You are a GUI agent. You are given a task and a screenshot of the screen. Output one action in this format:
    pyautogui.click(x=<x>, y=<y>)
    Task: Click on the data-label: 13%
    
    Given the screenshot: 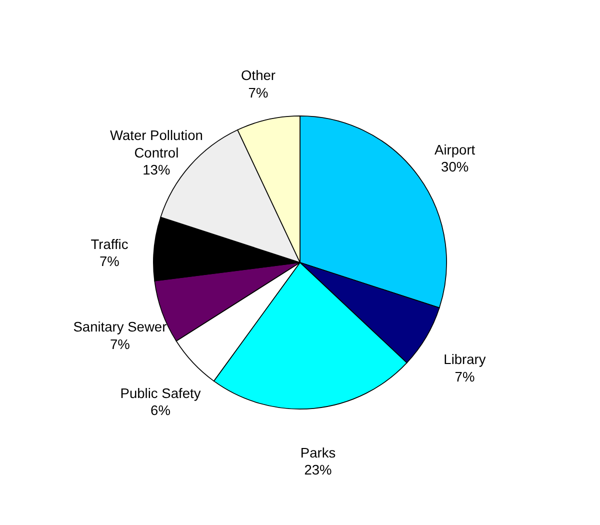 What is the action you would take?
    pyautogui.click(x=156, y=170)
    